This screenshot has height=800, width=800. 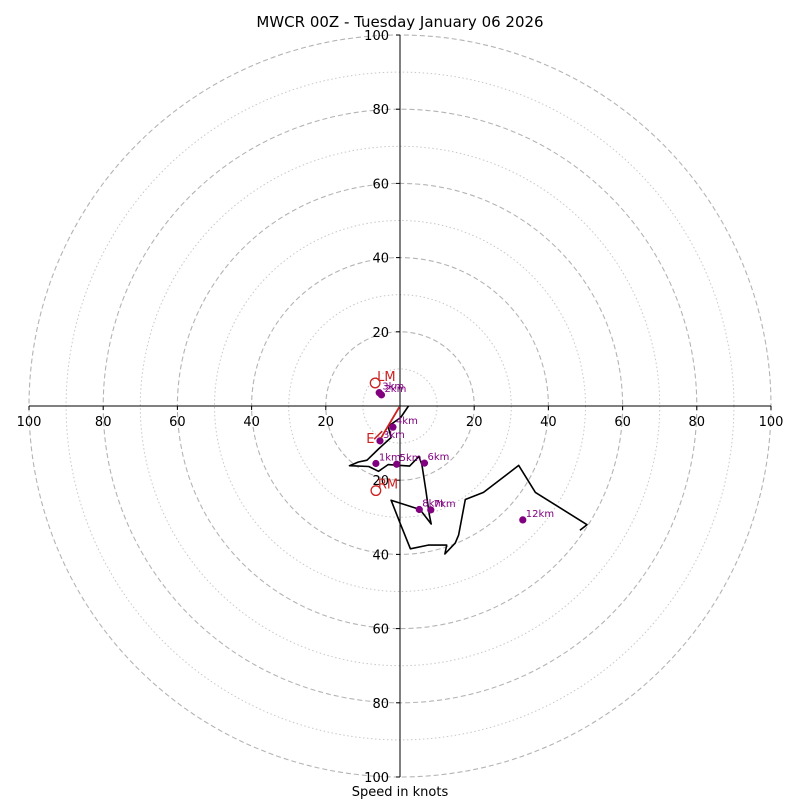 I want to click on height-marker-label: 7km, so click(x=445, y=504).